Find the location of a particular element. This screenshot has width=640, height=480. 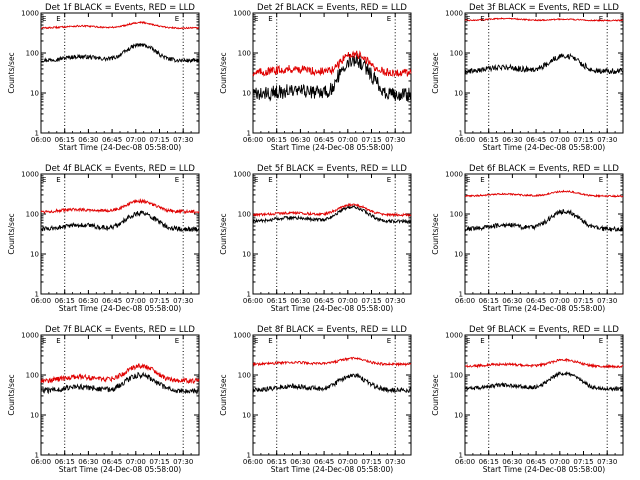

panel-title: Det 5f BLACK = Events, RED = LLD is located at coordinates (332, 169).